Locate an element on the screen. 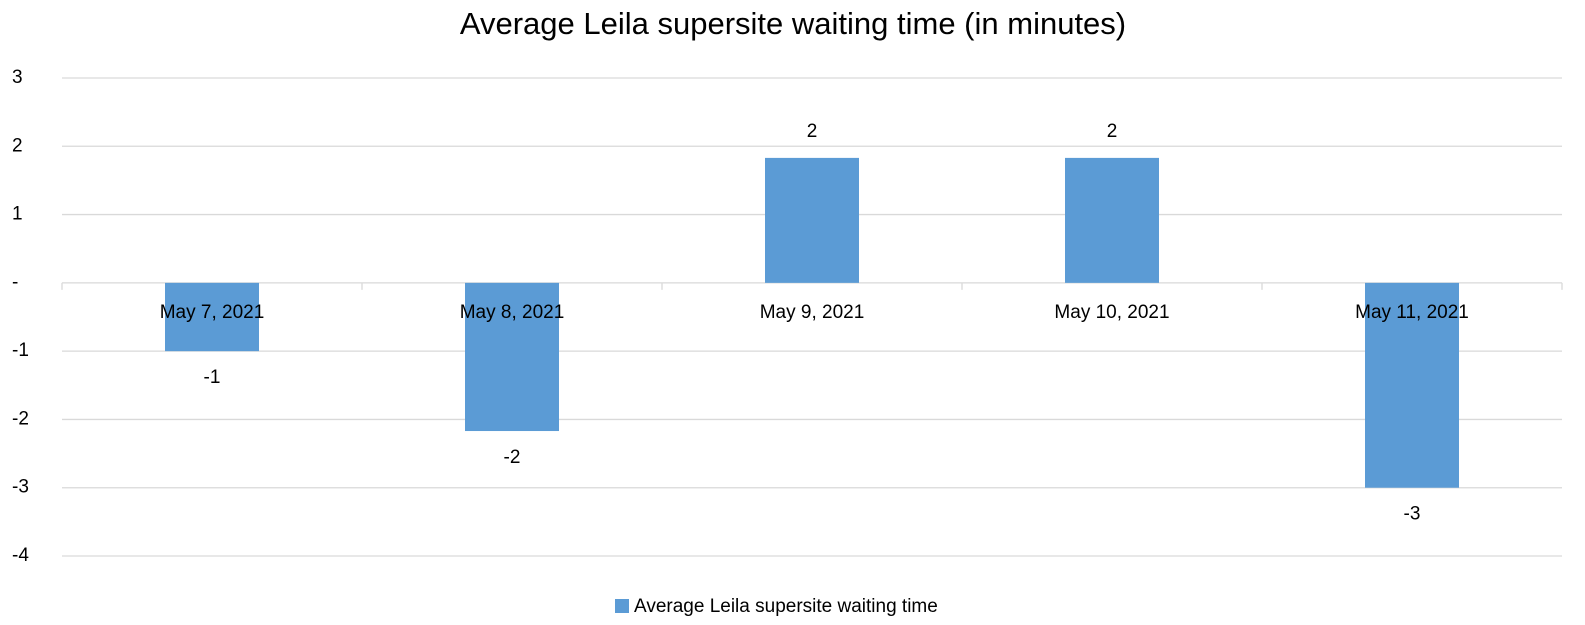  x-tick-label: May 11, 2021 is located at coordinates (1412, 312).